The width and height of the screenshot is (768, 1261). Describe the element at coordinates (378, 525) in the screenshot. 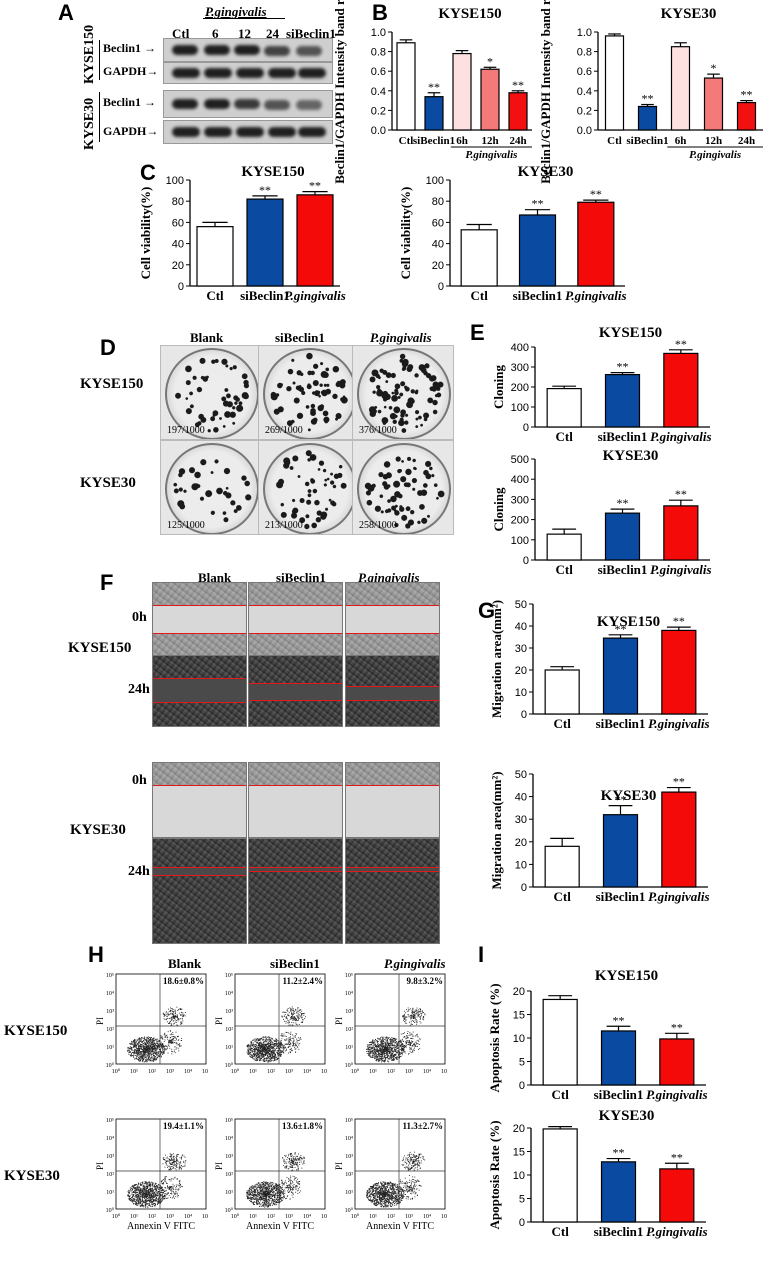

I see `colony-count: 258/1000` at that location.